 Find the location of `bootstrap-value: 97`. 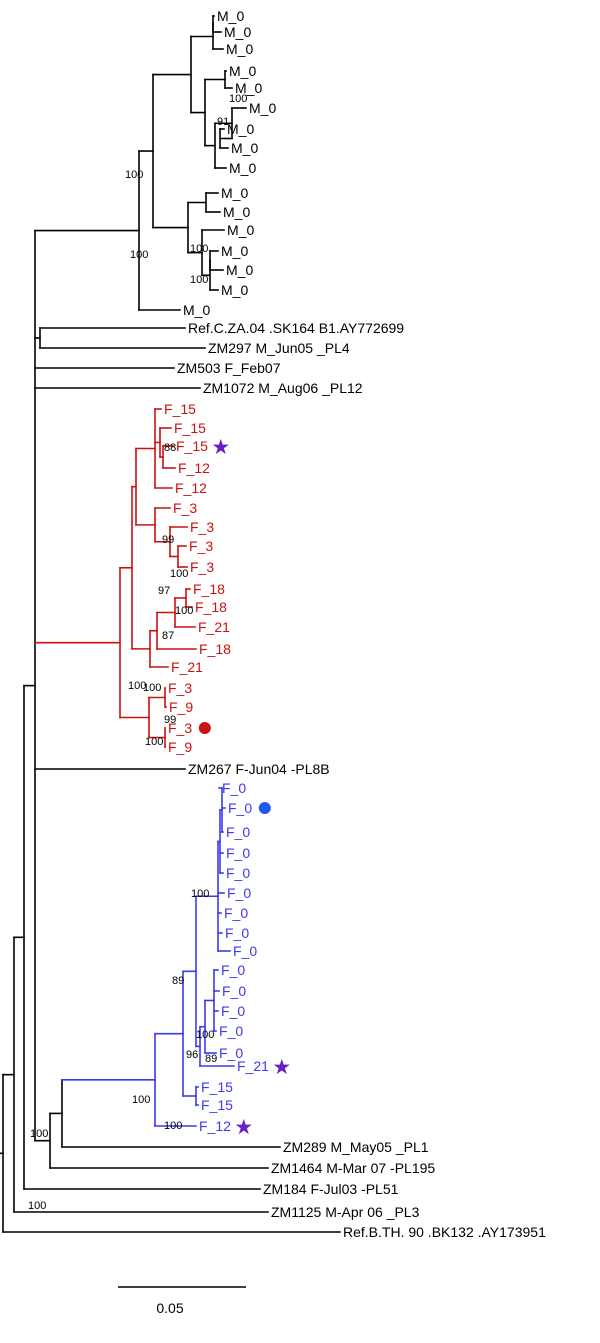

bootstrap-value: 97 is located at coordinates (164, 591).